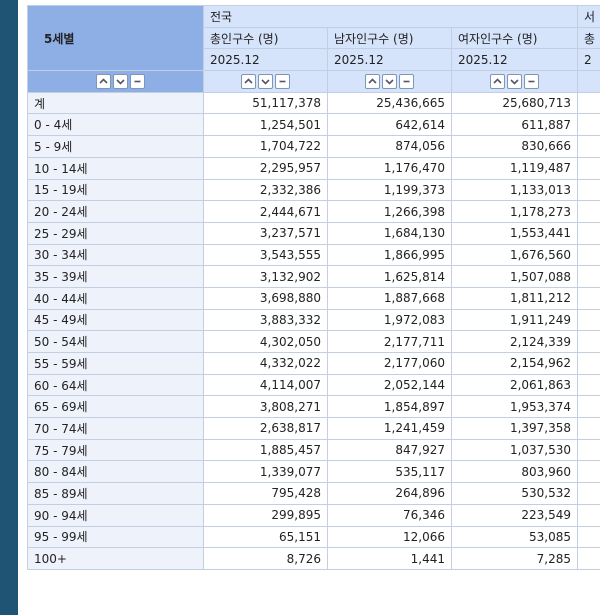 This screenshot has width=600, height=615. I want to click on cell-value: 830,666, so click(514, 146).